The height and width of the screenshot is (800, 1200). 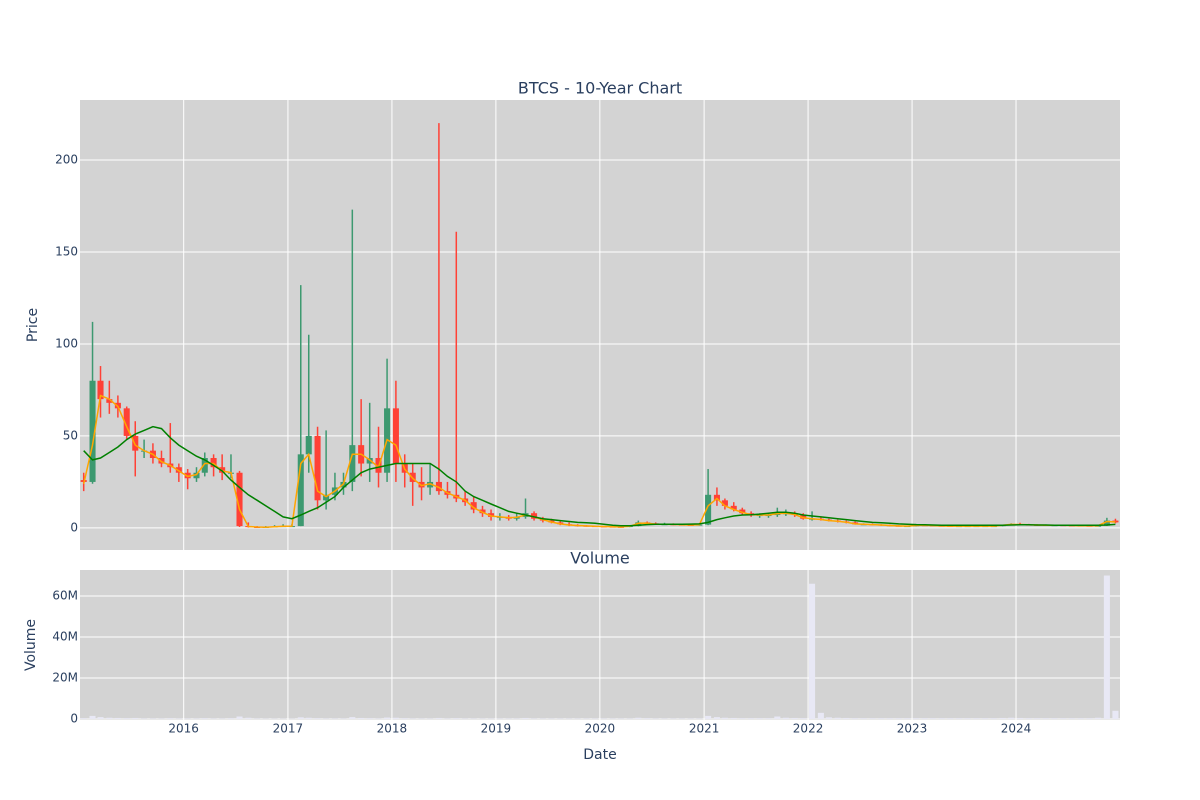 What do you see at coordinates (31, 645) in the screenshot?
I see `volume-axis-label: Volume` at bounding box center [31, 645].